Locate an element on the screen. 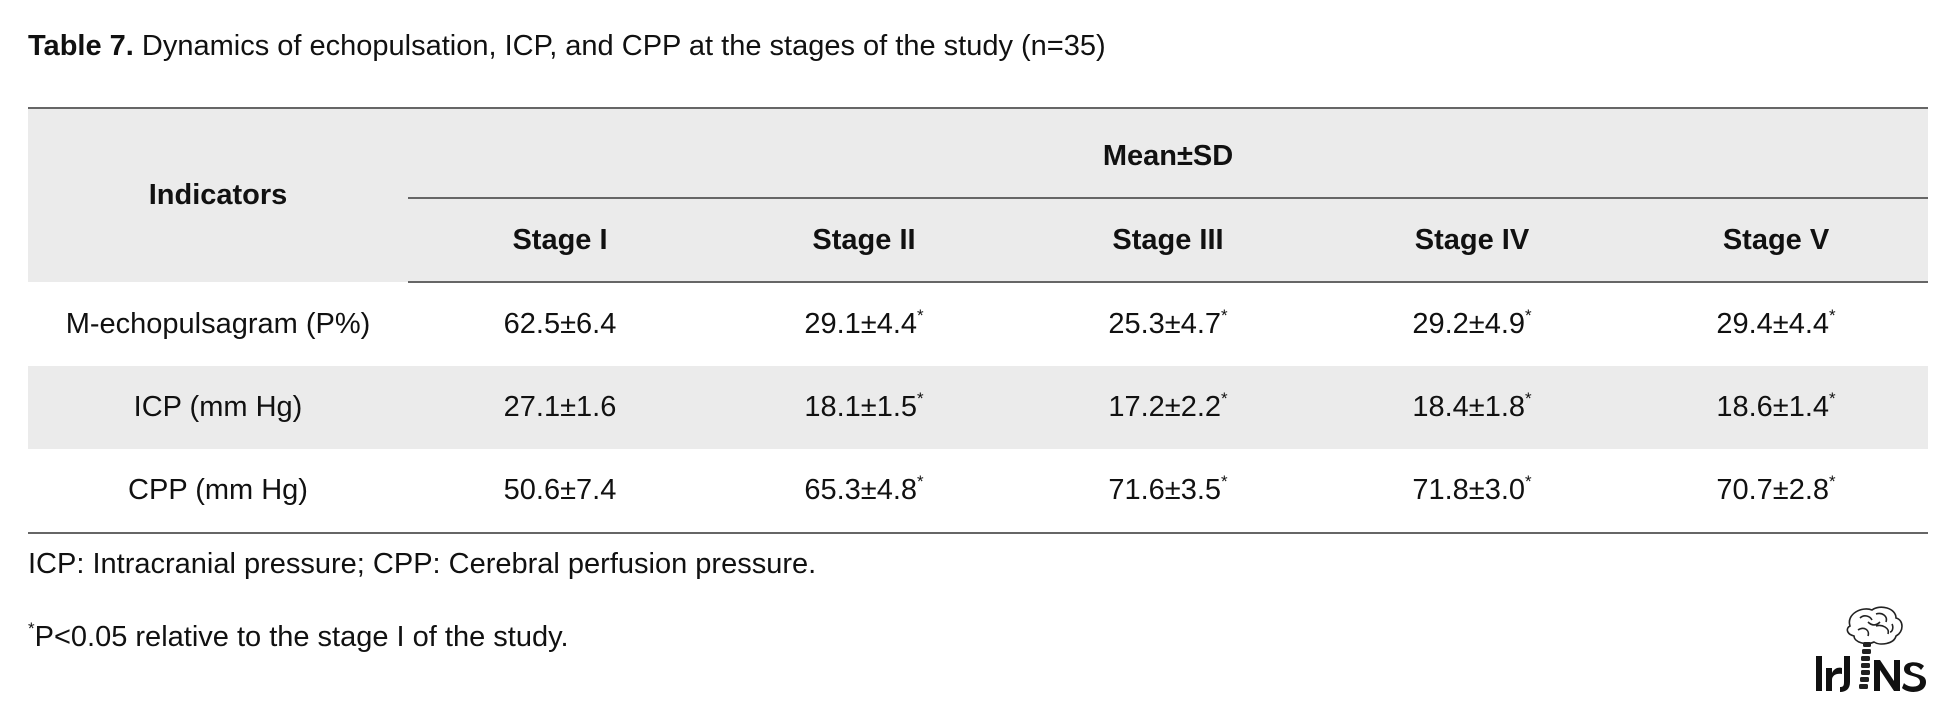 This screenshot has width=1948, height=705. value-cell: 29.2±4.9* is located at coordinates (1472, 323).